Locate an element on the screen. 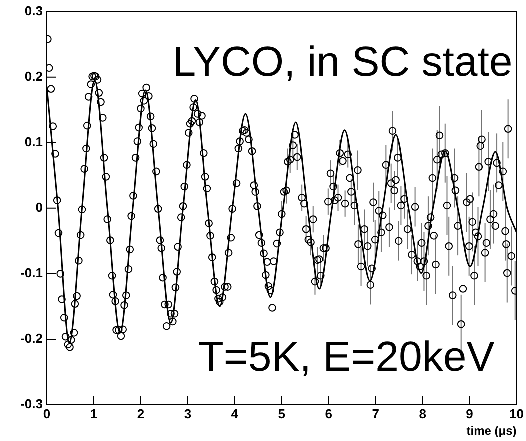 The height and width of the screenshot is (441, 526). y-tick-label: 0.3 is located at coordinates (33, 10).